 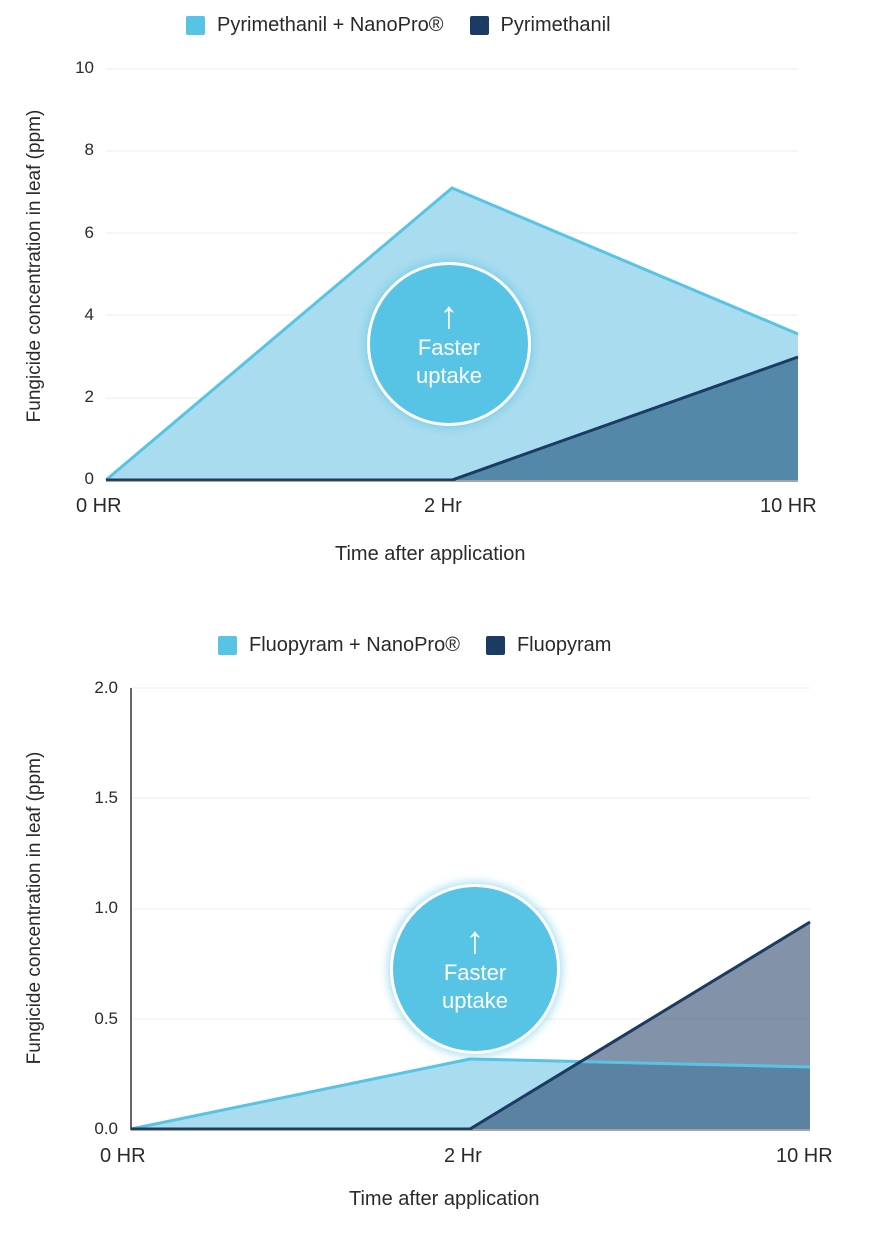 What do you see at coordinates (564, 645) in the screenshot?
I see `legend-label: Fluopyram` at bounding box center [564, 645].